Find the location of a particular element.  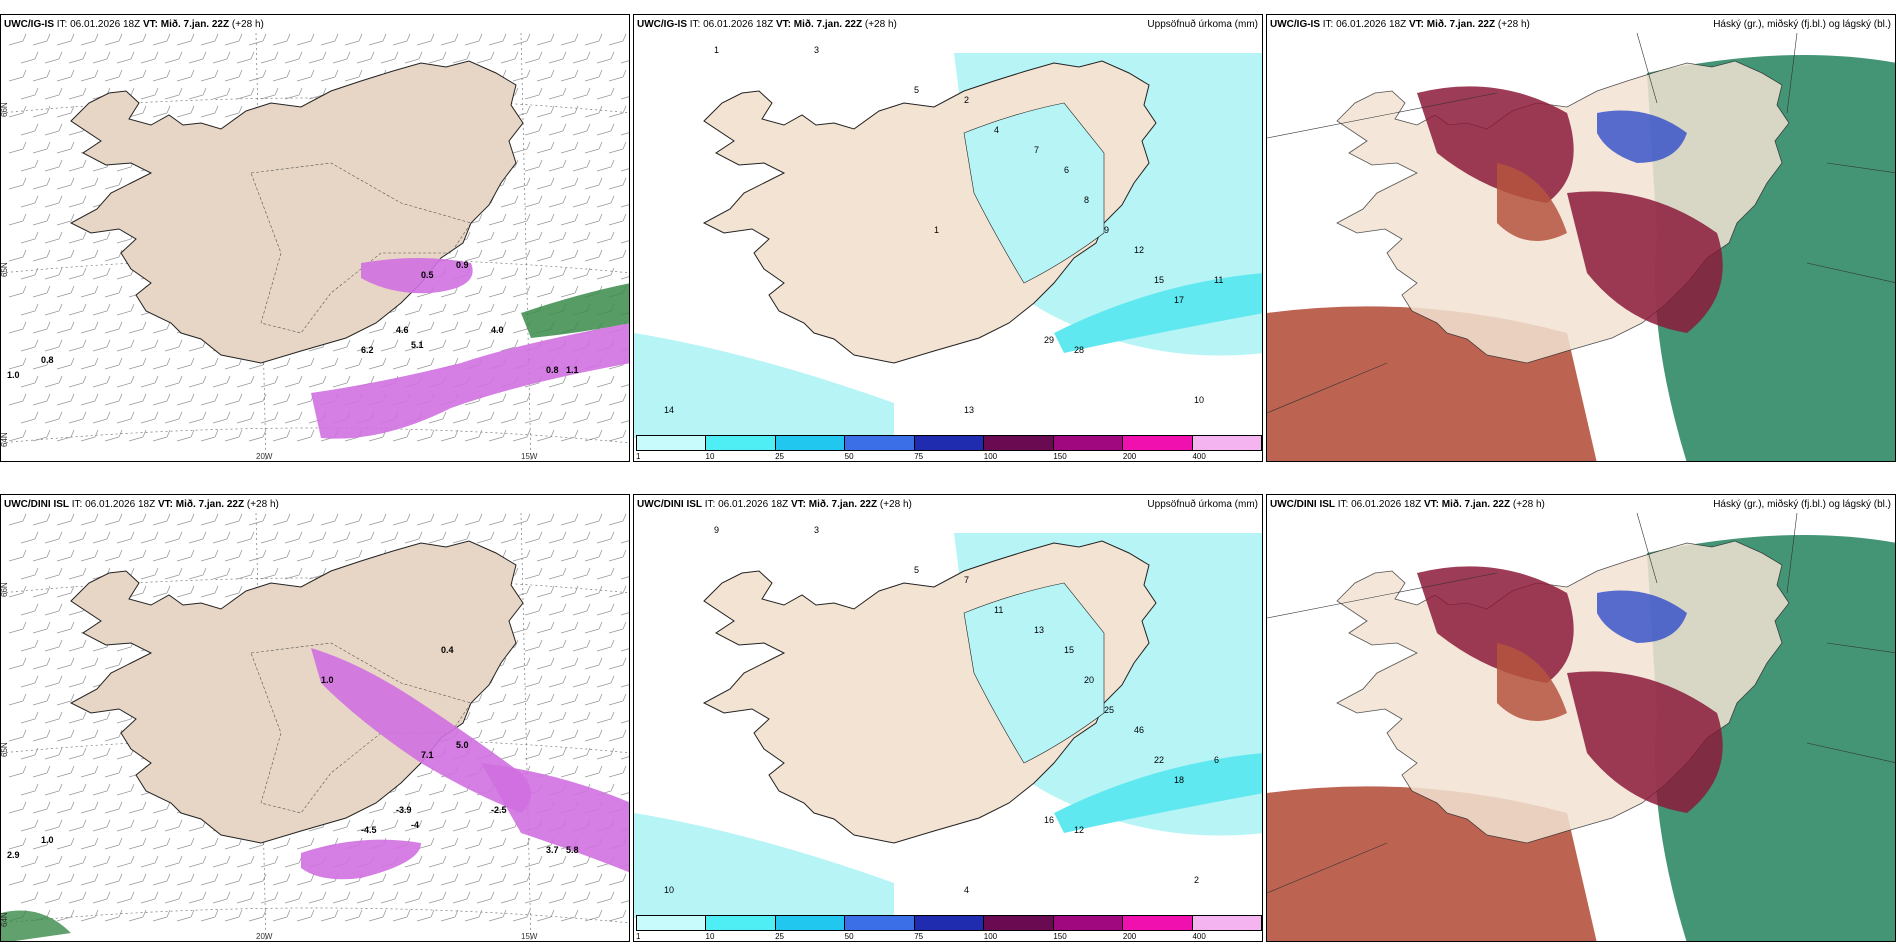

value-label: 0.5 is located at coordinates (427, 275).